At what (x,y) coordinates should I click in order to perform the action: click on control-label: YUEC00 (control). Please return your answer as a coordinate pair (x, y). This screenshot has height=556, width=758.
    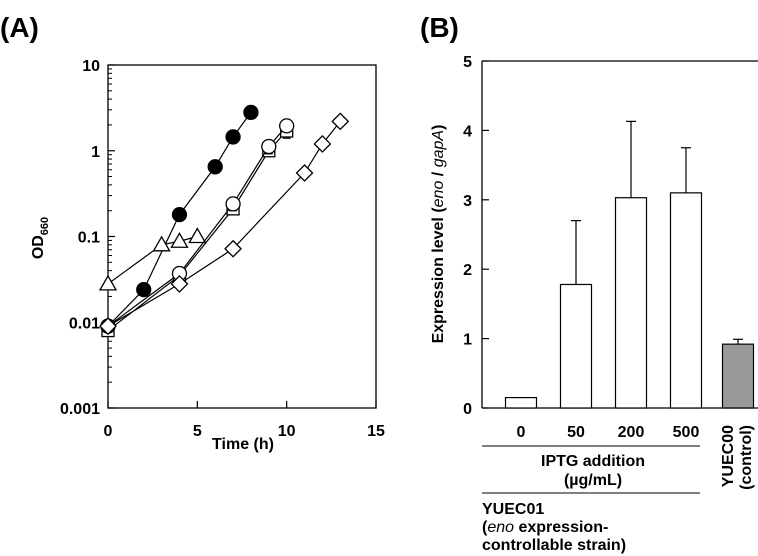
    Looking at the image, I should click on (737, 457).